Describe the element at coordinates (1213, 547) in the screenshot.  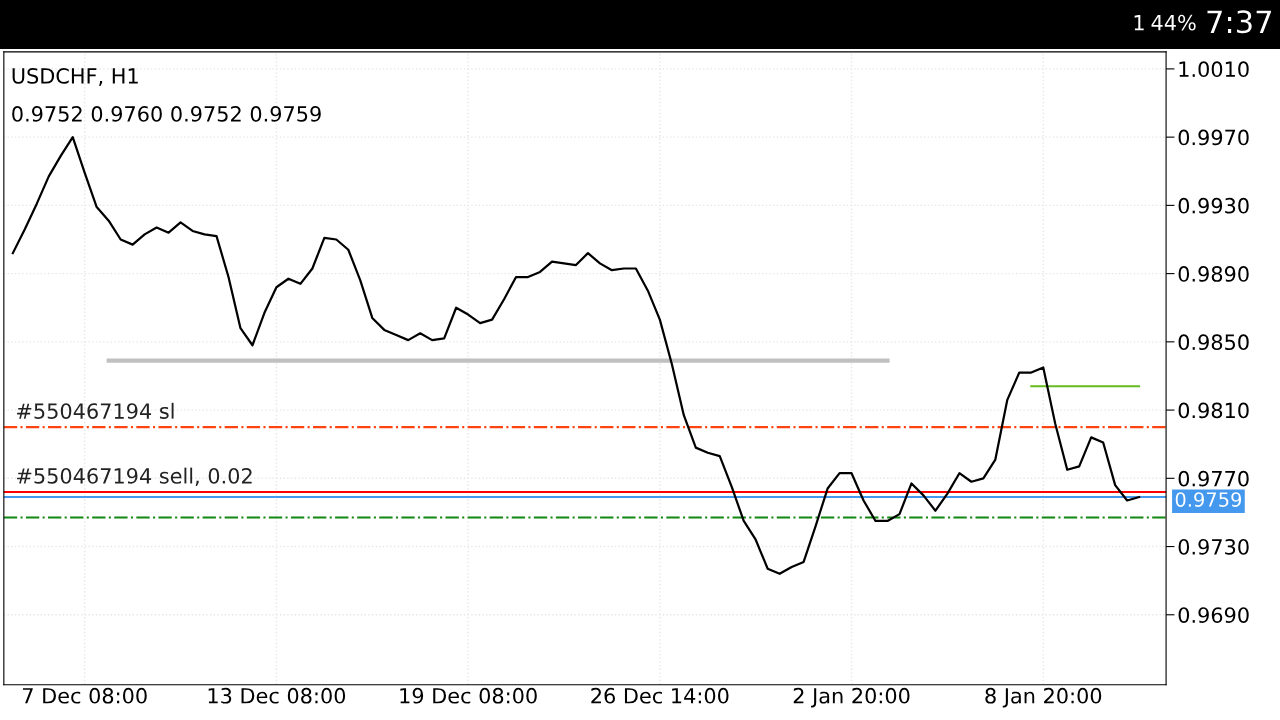
I see `y-tick-label: 0.9730` at that location.